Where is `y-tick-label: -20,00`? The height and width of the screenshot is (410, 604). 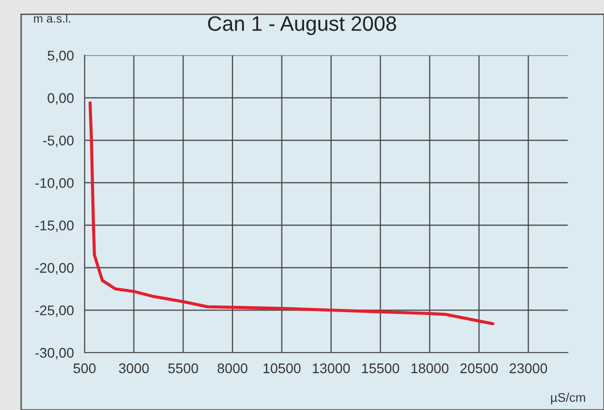 y-tick-label: -20,00 is located at coordinates (54, 268).